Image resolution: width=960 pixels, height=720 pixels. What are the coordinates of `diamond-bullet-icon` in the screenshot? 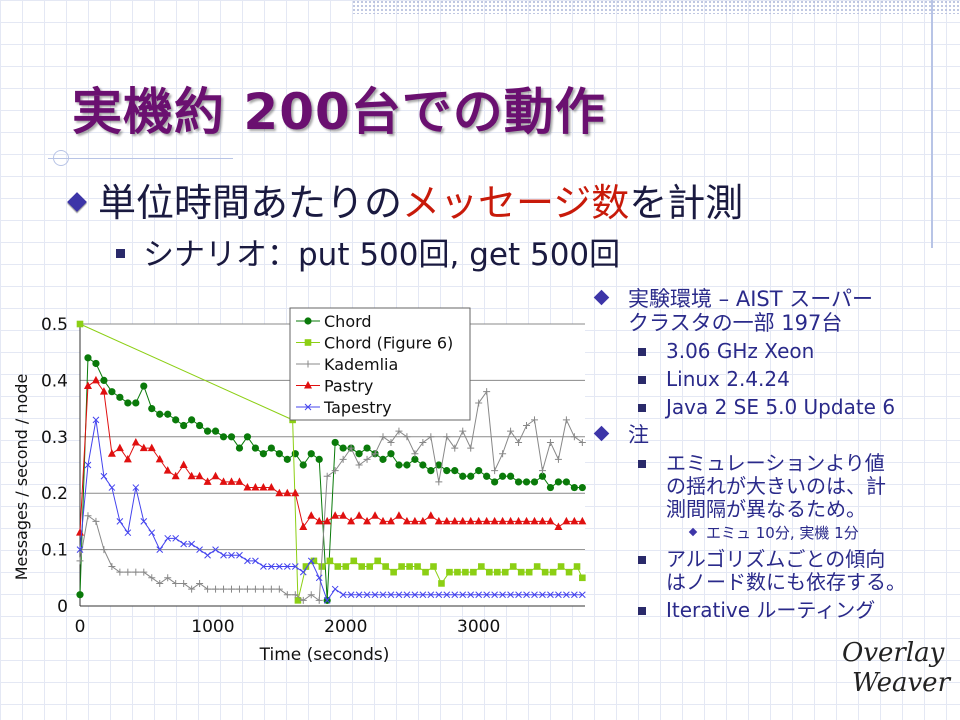 It's located at (601, 297).